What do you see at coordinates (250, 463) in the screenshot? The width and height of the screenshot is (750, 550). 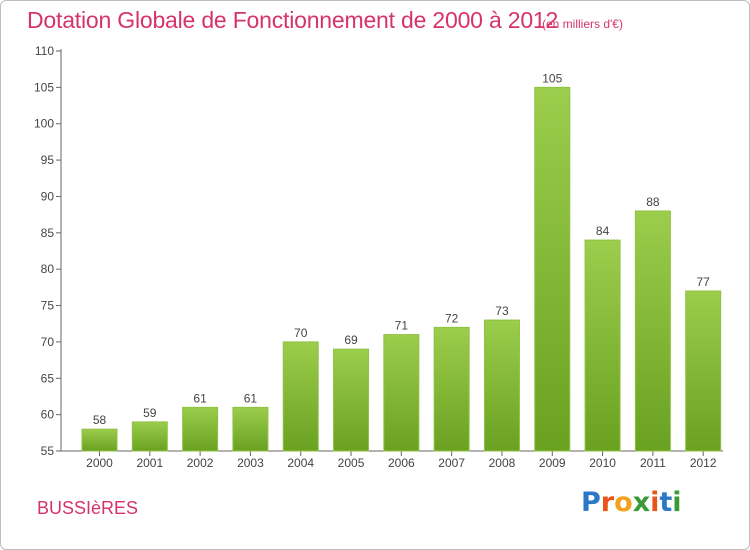 I see `x-tick-label: 2003` at bounding box center [250, 463].